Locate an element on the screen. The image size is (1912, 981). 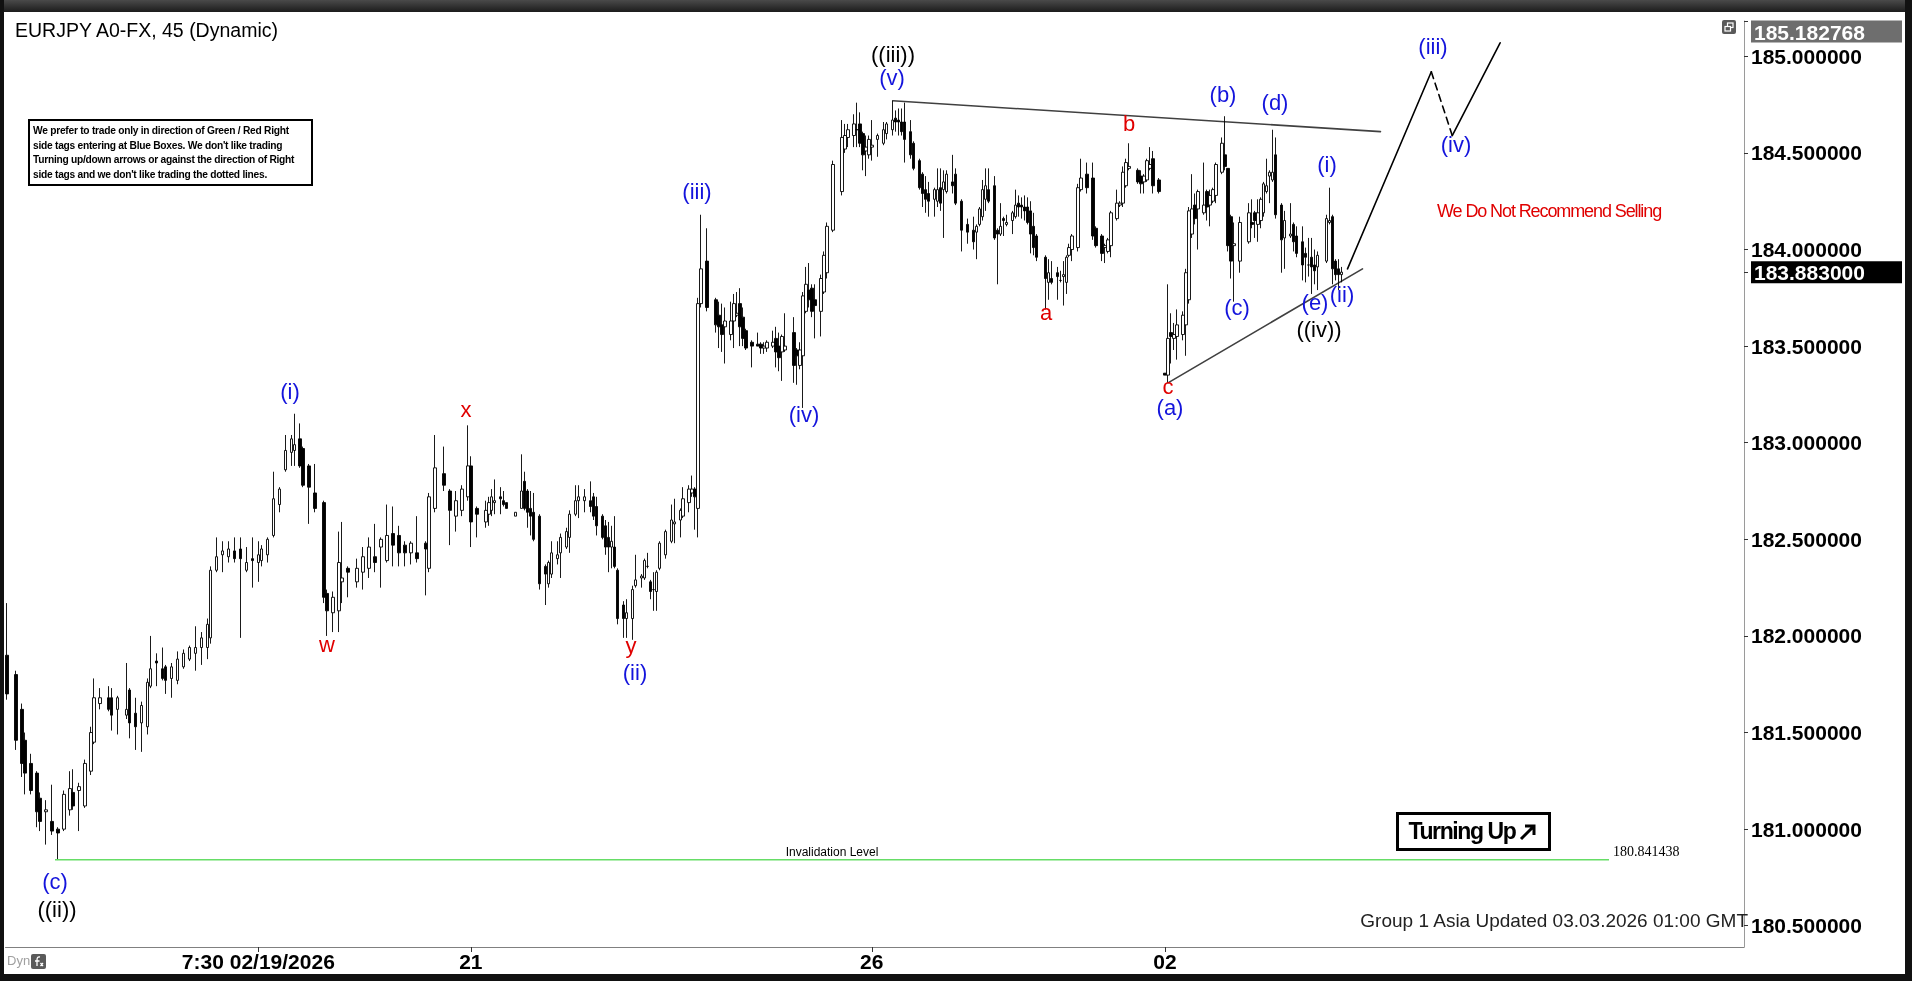
annotation: (b) is located at coordinates (1223, 94).